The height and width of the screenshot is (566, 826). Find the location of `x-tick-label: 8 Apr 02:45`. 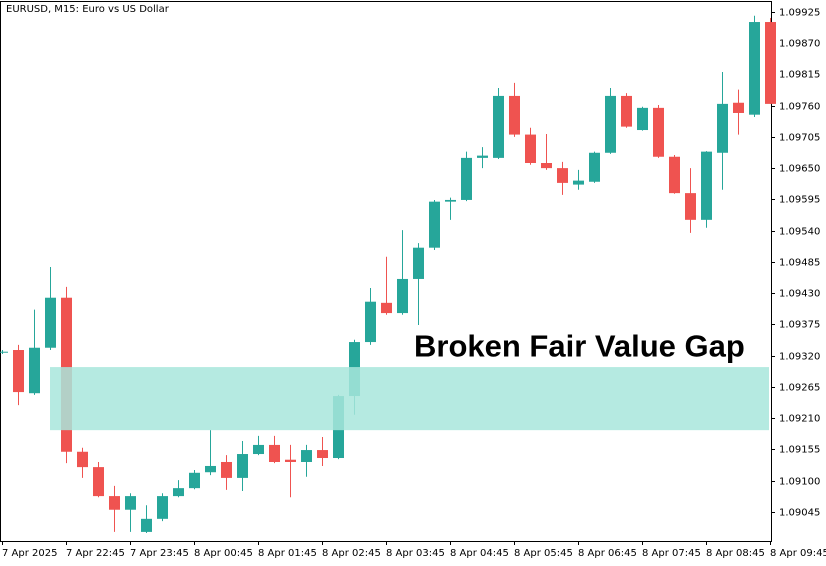

x-tick-label: 8 Apr 02:45 is located at coordinates (351, 553).